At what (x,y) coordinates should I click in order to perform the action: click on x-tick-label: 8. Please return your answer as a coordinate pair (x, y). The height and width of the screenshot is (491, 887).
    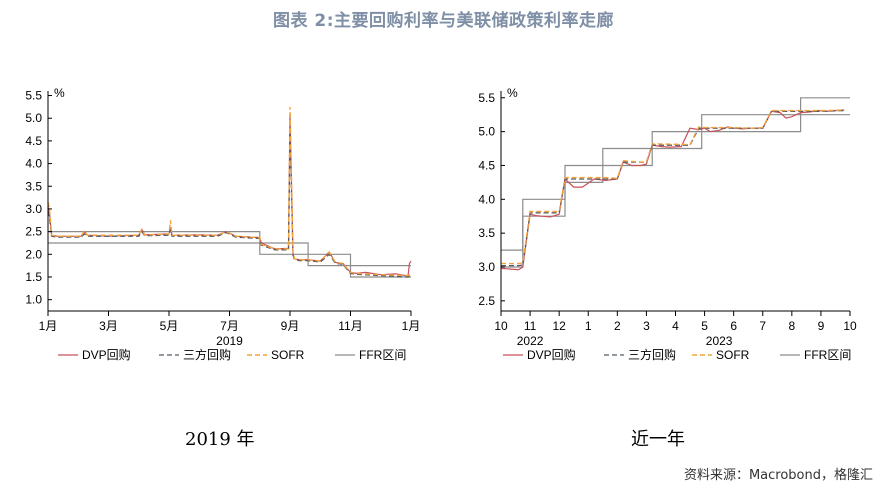
    Looking at the image, I should click on (791, 326).